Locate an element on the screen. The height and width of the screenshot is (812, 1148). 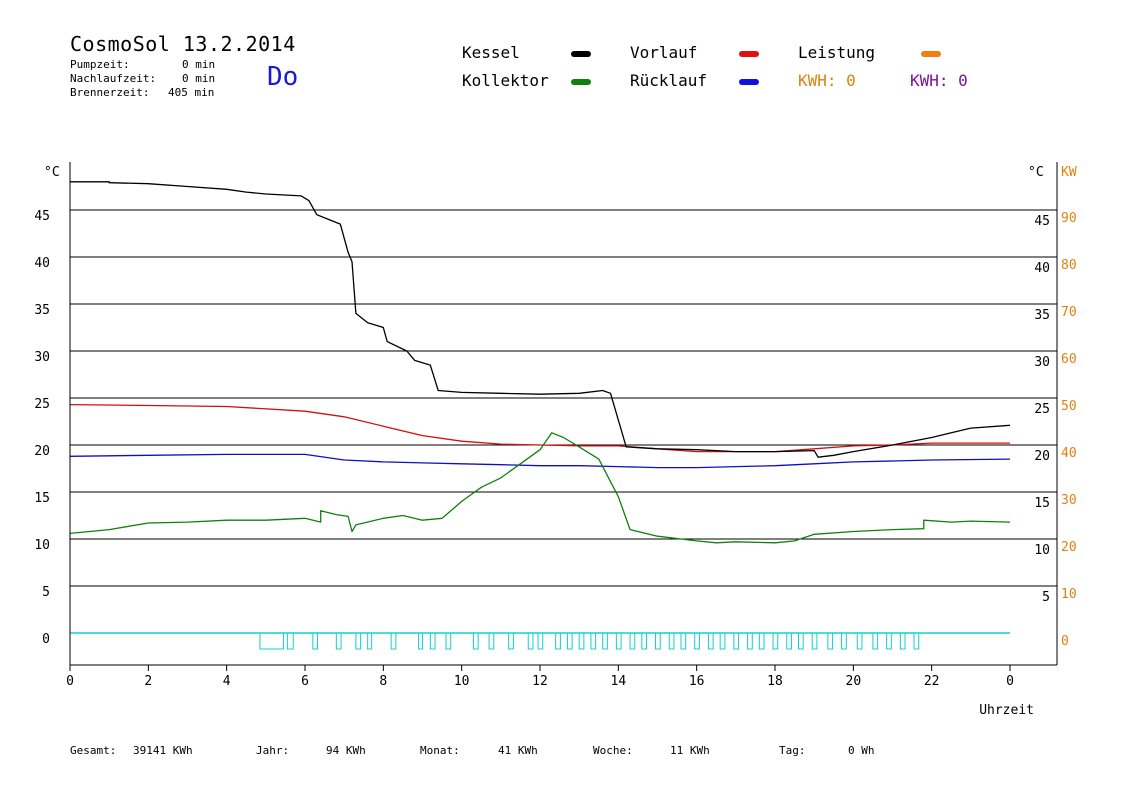
y-axis-unit-kw: KW is located at coordinates (1069, 172).